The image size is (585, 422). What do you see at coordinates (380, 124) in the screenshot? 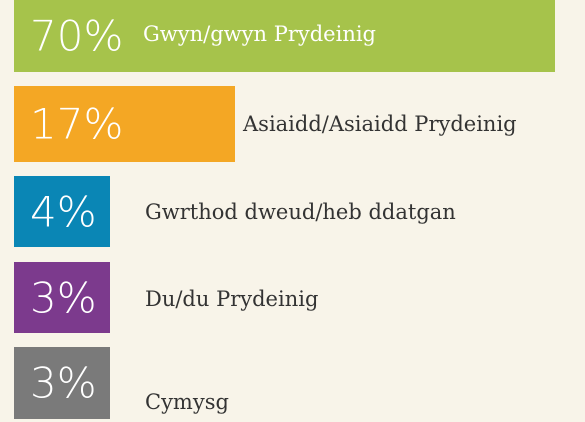
I see `label: Asiaidd/Asiaidd Prydeinig` at bounding box center [380, 124].